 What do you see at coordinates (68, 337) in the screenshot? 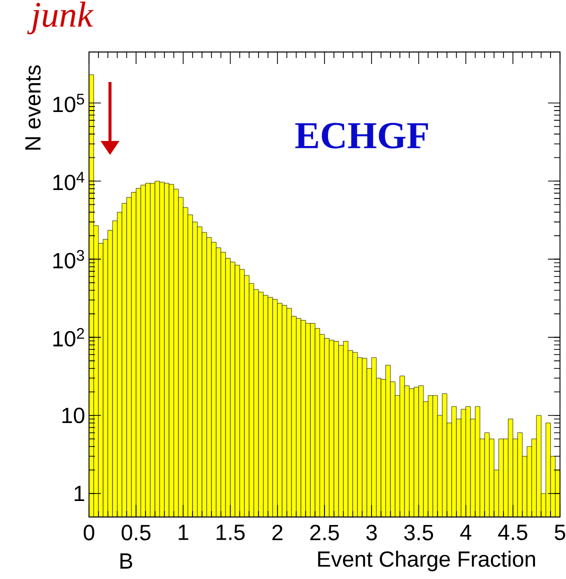
I see `y-tick-label: 10$^{2}$` at bounding box center [68, 337].